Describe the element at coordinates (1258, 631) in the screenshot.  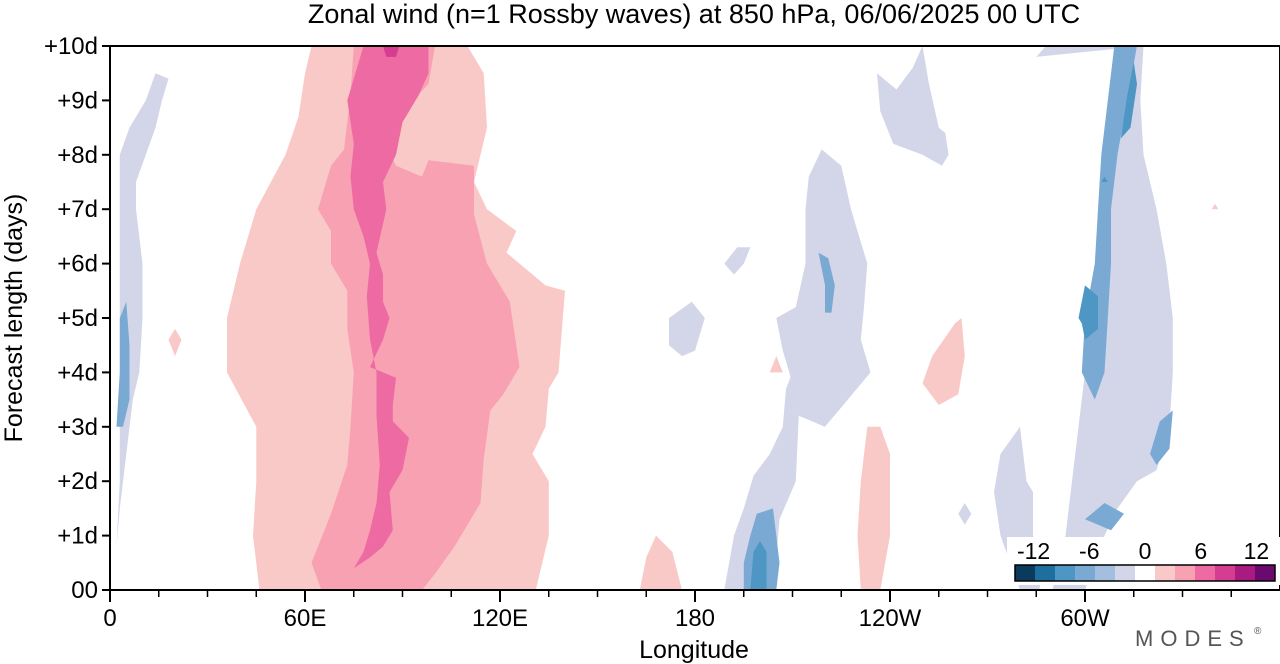
I see `trademark-mark: ®` at that location.